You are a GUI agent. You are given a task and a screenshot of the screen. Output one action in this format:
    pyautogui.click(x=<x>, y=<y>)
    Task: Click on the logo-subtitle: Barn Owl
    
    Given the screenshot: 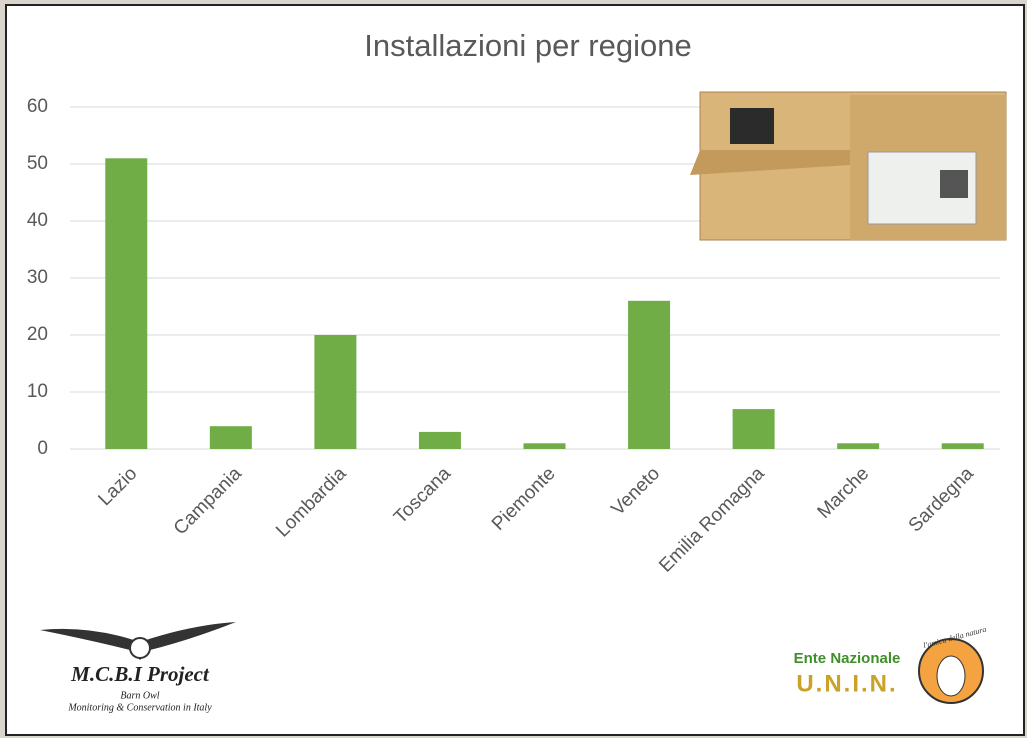 What is the action you would take?
    pyautogui.click(x=139, y=695)
    